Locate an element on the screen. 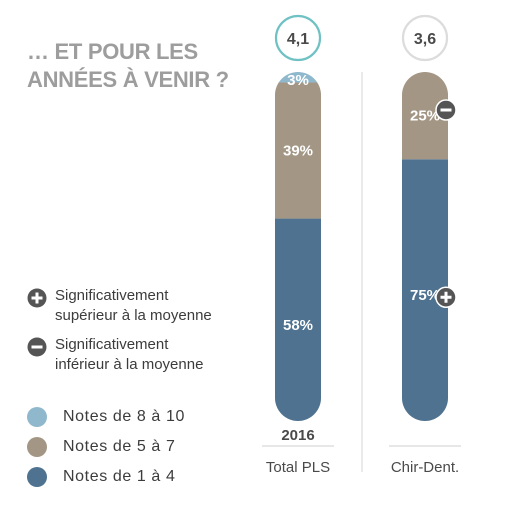 This screenshot has height=514, width=520. data-label-total-pls-notes-de-1-a-4: 58% is located at coordinates (298, 325).